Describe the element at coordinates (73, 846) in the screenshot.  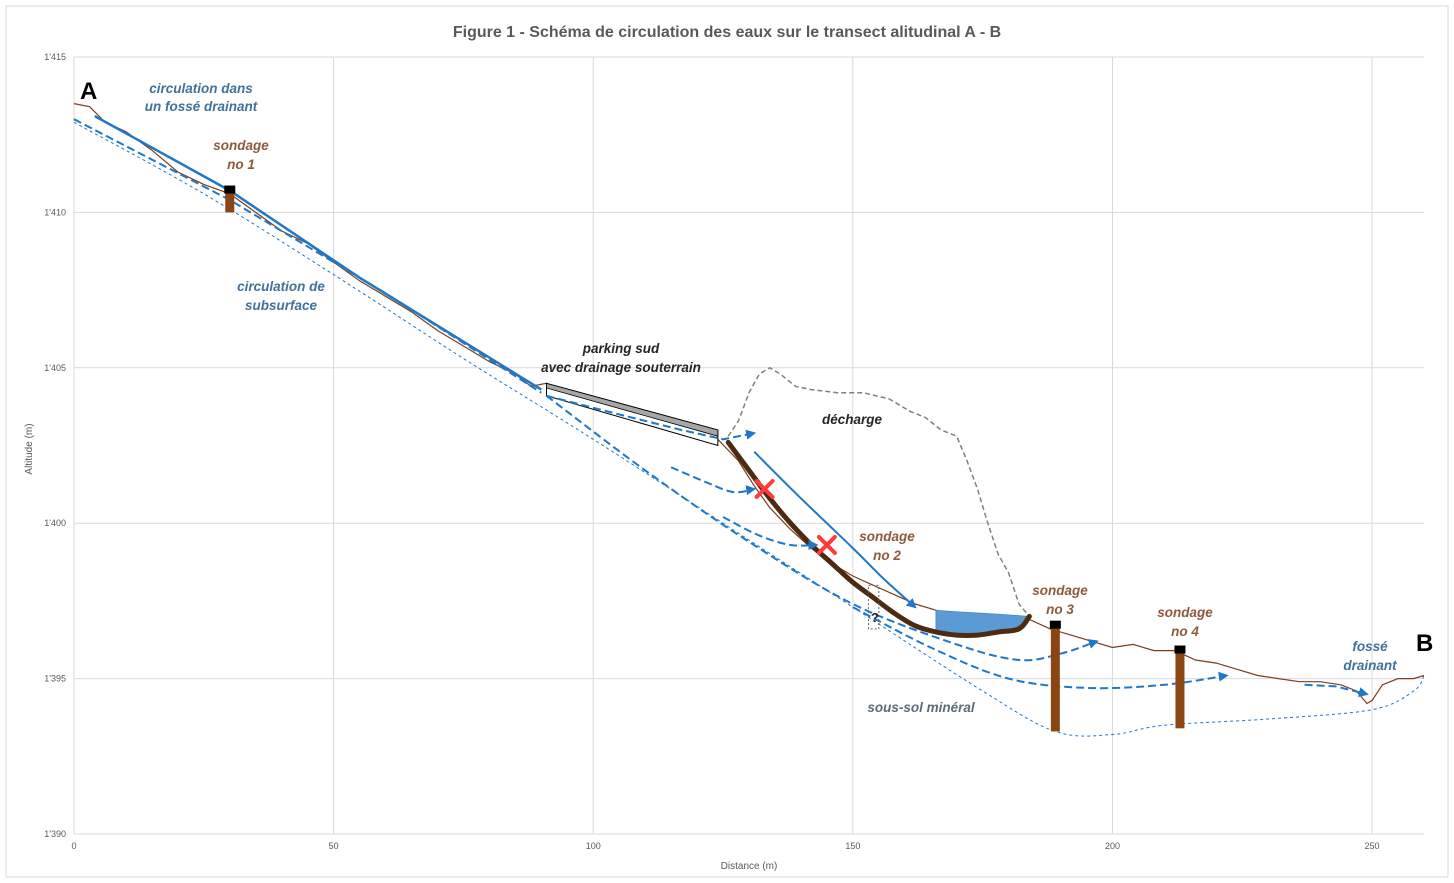
I see `x-tick-label: 0` at that location.